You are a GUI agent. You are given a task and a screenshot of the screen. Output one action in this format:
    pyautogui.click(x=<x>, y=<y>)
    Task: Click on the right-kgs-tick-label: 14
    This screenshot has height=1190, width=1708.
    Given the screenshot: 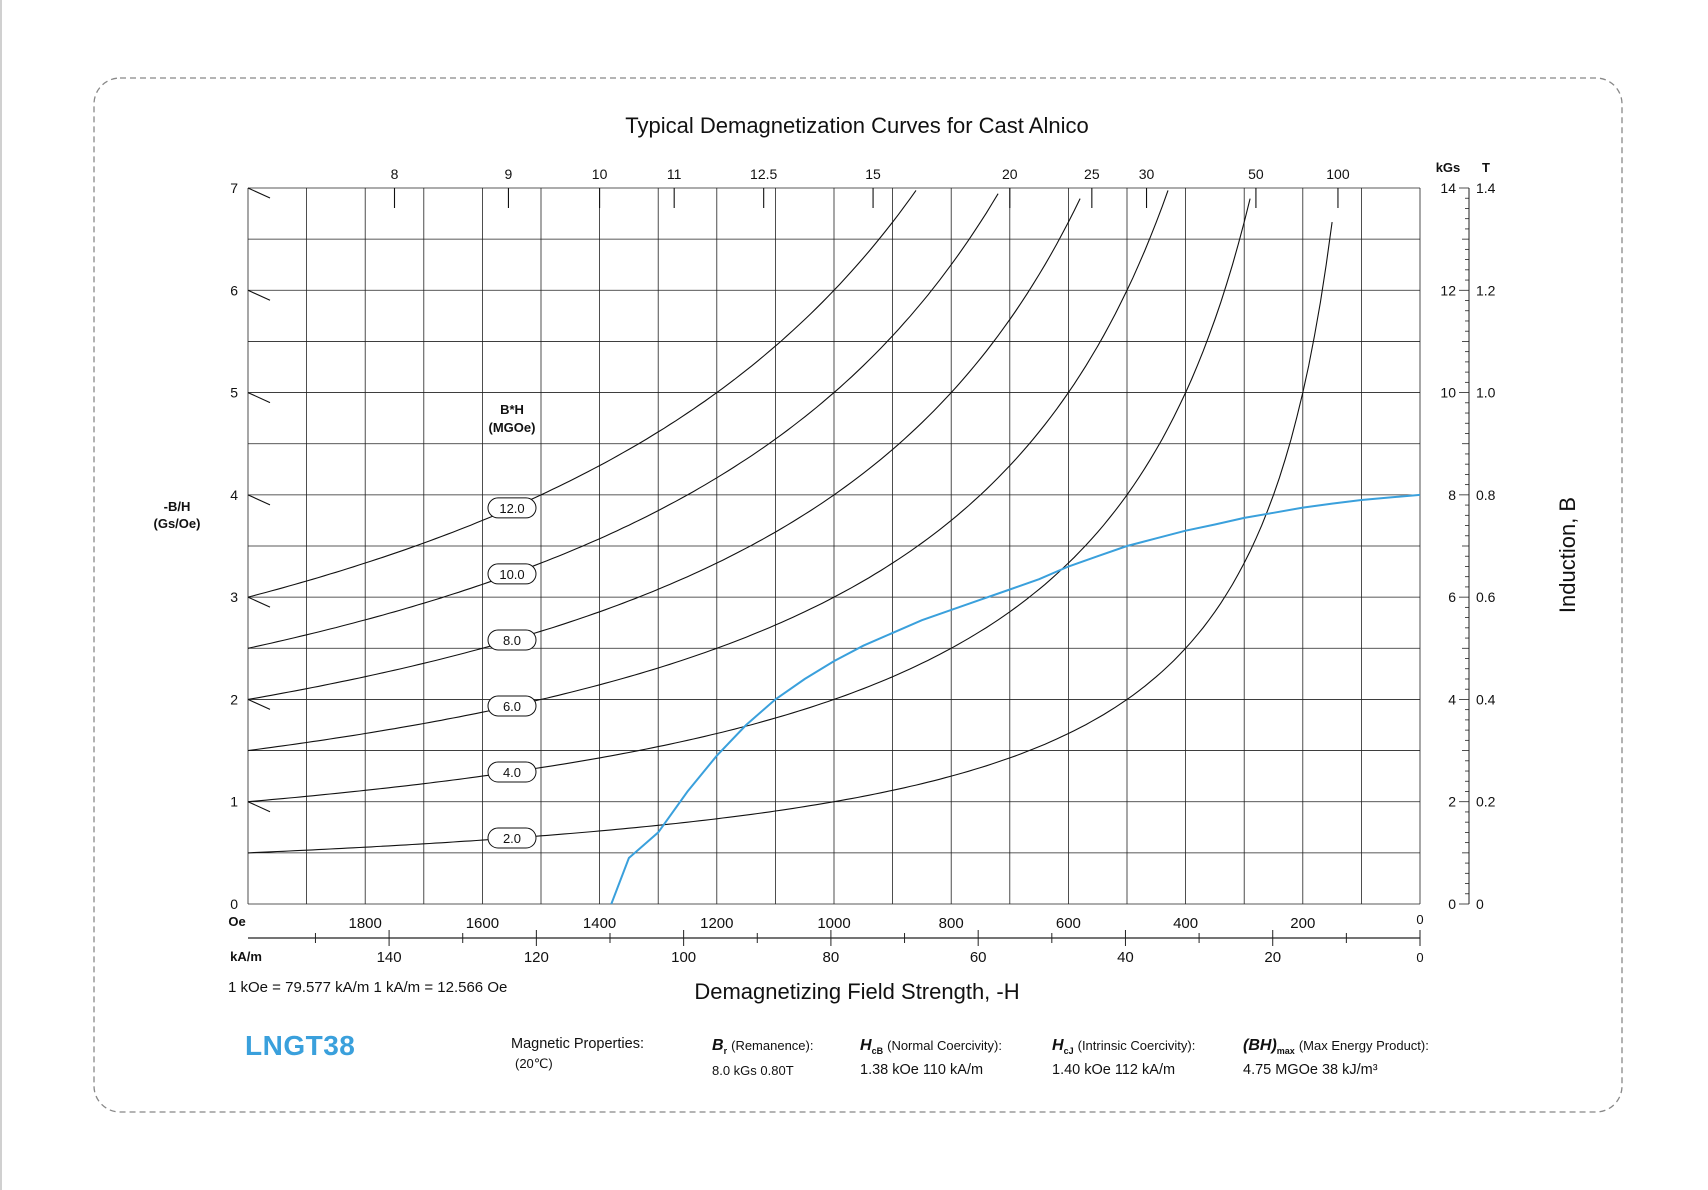 What is the action you would take?
    pyautogui.click(x=1448, y=188)
    